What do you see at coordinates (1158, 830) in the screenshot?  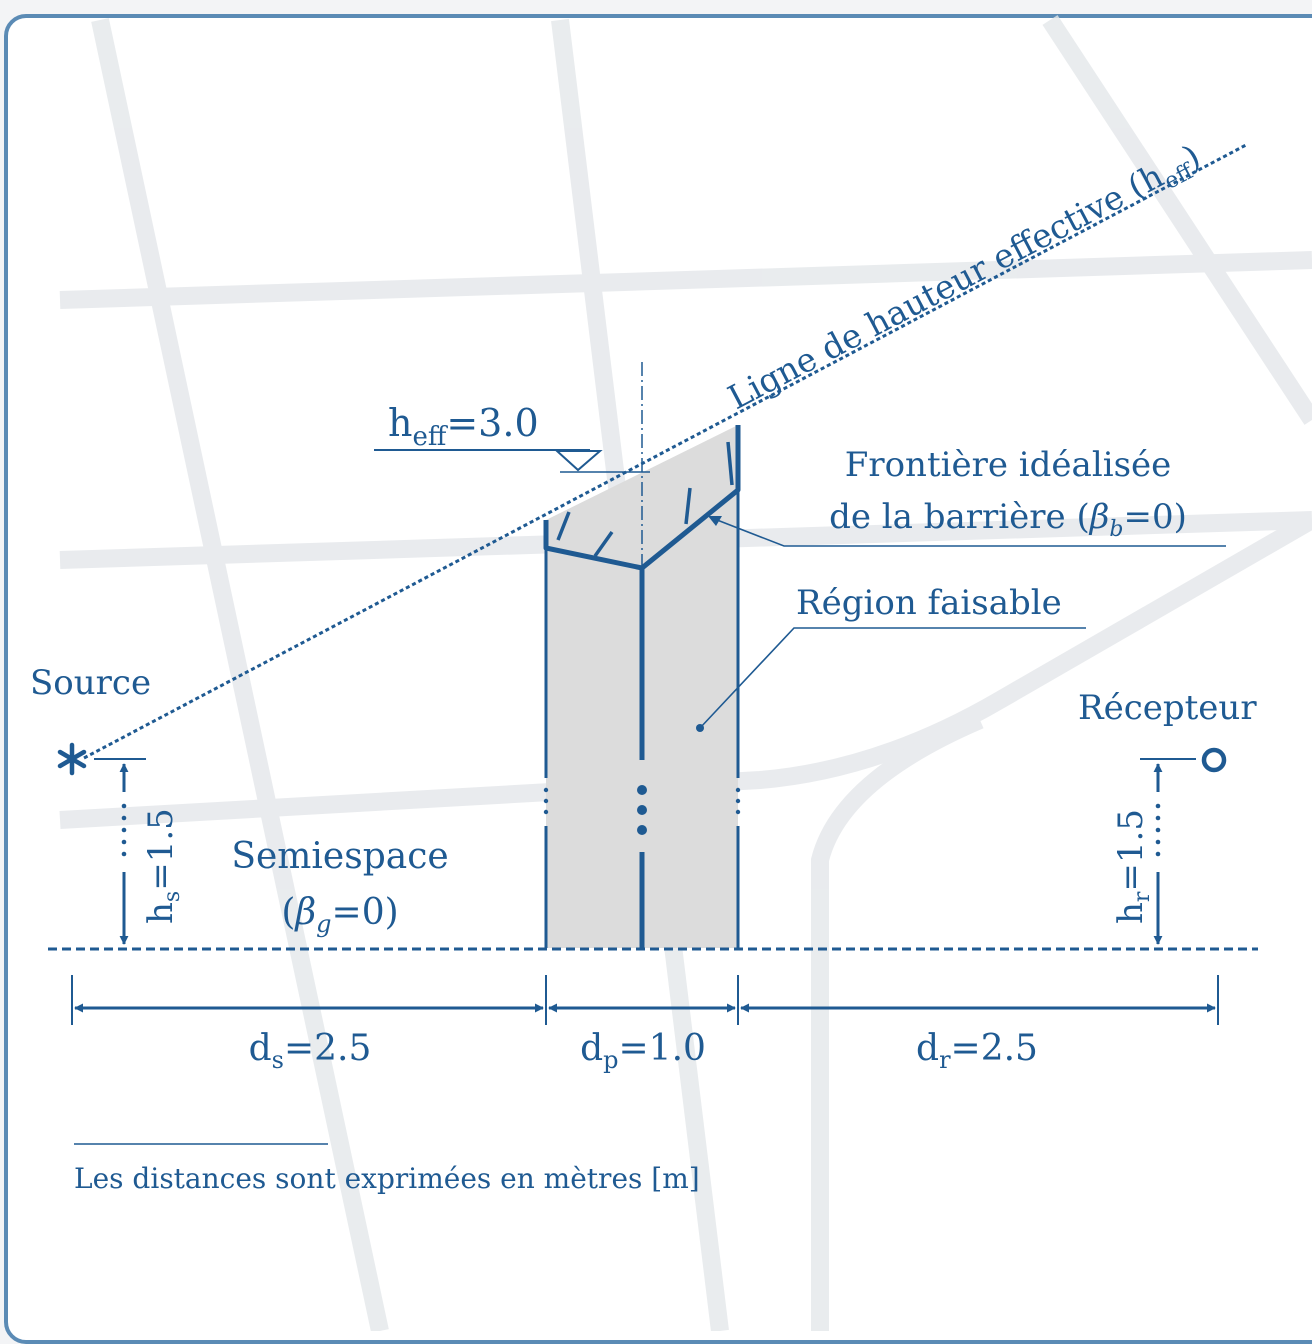 I see `hr-gap-dots` at bounding box center [1158, 830].